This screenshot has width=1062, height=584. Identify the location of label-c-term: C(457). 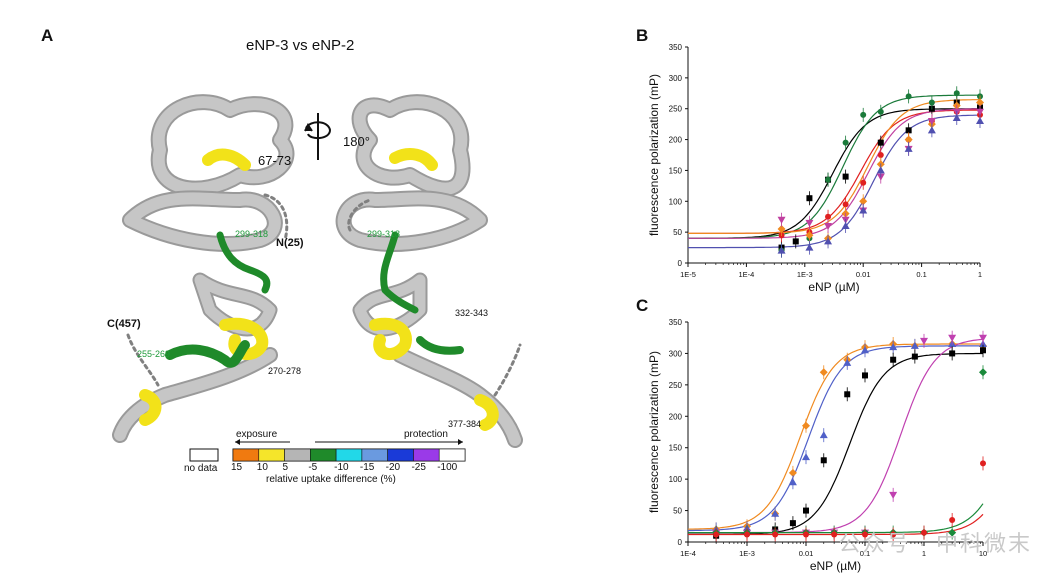
(124, 324).